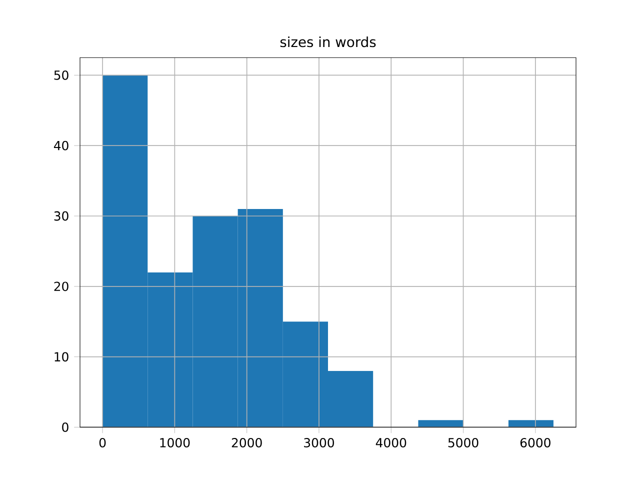 Image resolution: width=640 pixels, height=480 pixels. What do you see at coordinates (463, 443) in the screenshot?
I see `x-tick-label: 5000` at bounding box center [463, 443].